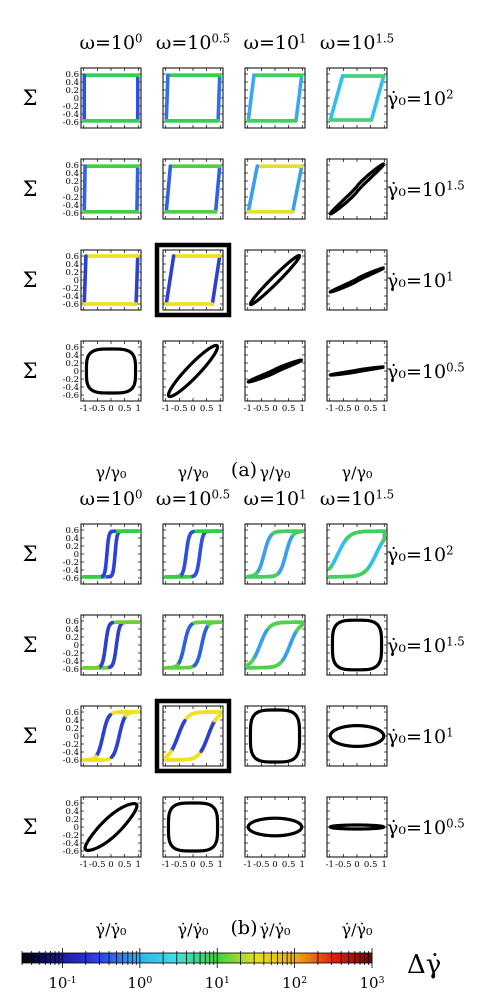  What do you see at coordinates (111, 929) in the screenshot?
I see `x-axis-label: γ̇/γ̇₀` at bounding box center [111, 929].